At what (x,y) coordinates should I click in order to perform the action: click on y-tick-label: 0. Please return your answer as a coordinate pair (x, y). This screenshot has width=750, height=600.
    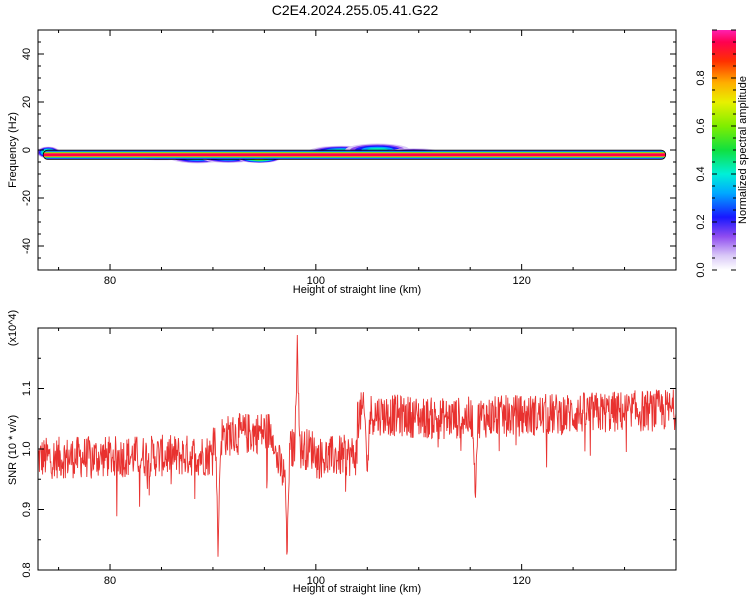
    Looking at the image, I should click on (27, 150).